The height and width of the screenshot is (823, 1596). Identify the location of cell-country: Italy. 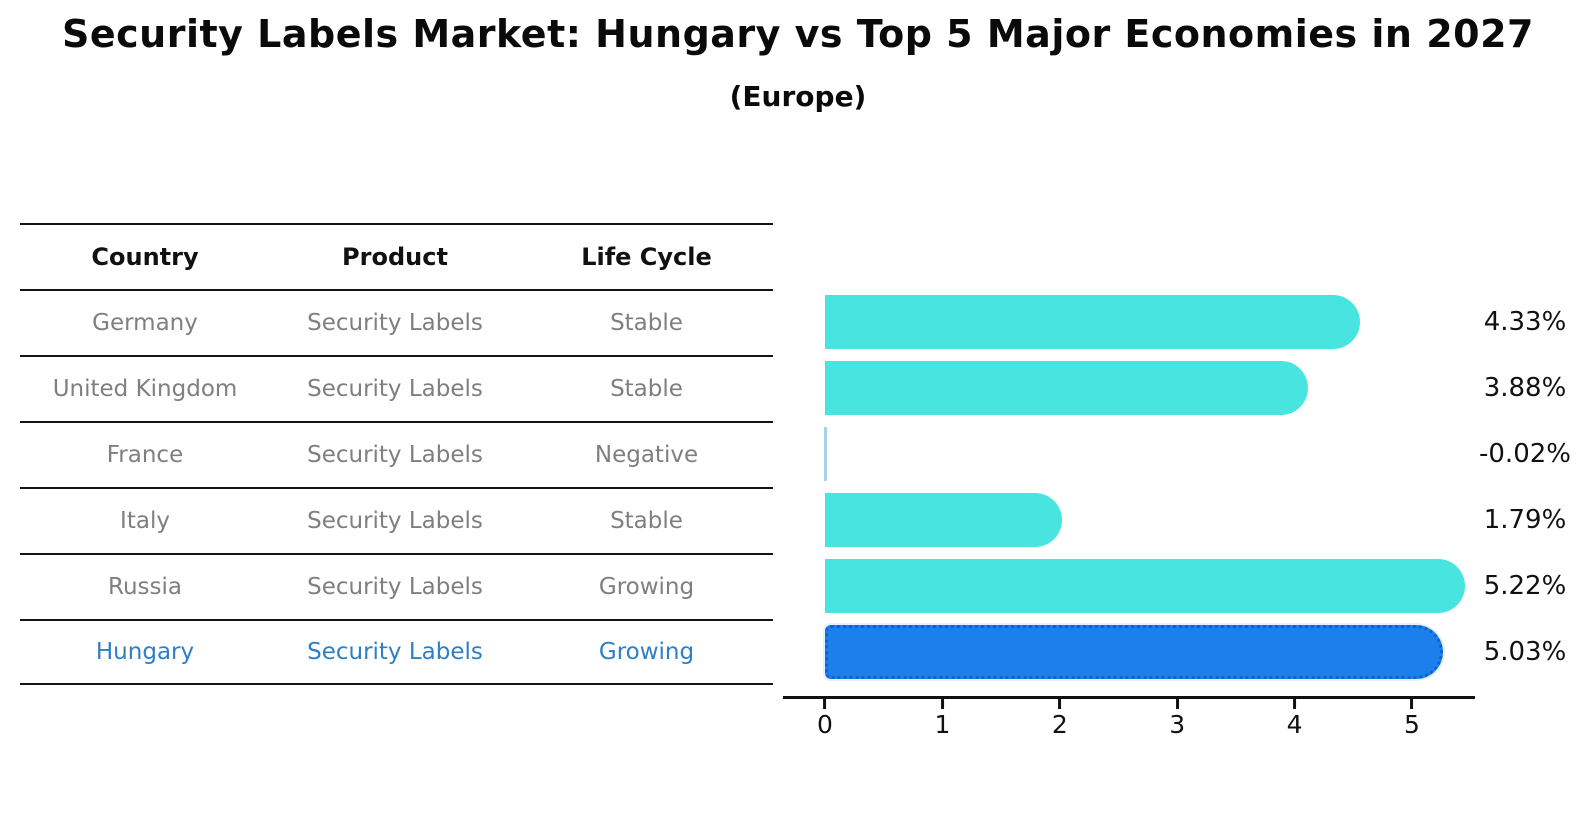
(145, 521).